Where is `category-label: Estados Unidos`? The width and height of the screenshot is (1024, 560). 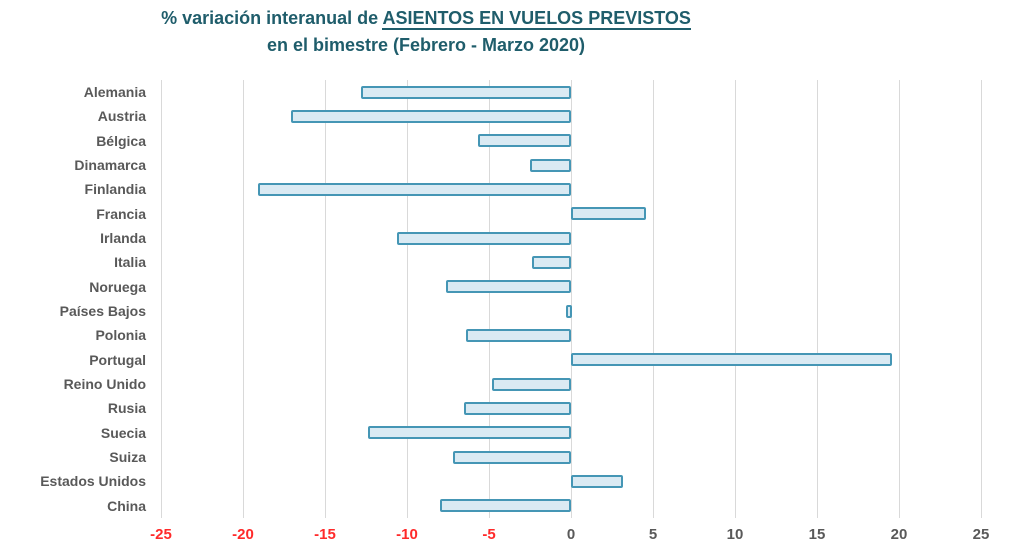
category-label: Estados Unidos is located at coordinates (93, 481).